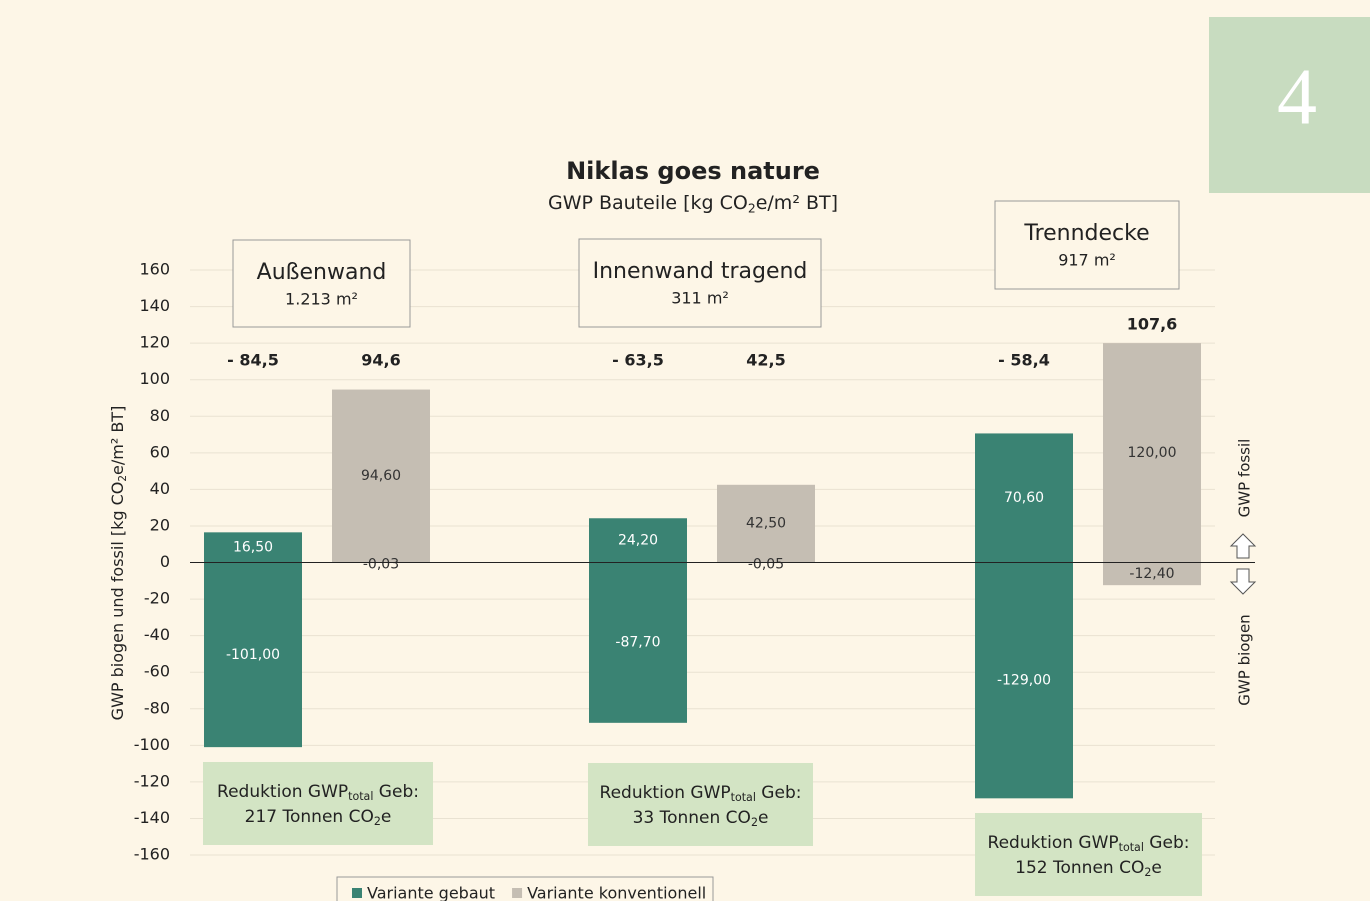  Describe the element at coordinates (1245, 659) in the screenshot. I see `side-label: GWP biogen` at that location.